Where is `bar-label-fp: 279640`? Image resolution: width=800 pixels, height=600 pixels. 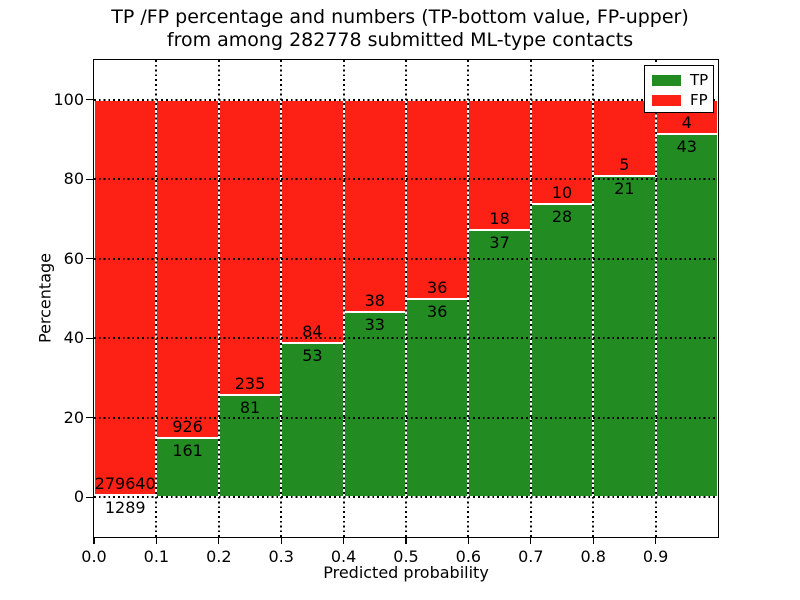 bar-label-fp: 279640 is located at coordinates (125, 484).